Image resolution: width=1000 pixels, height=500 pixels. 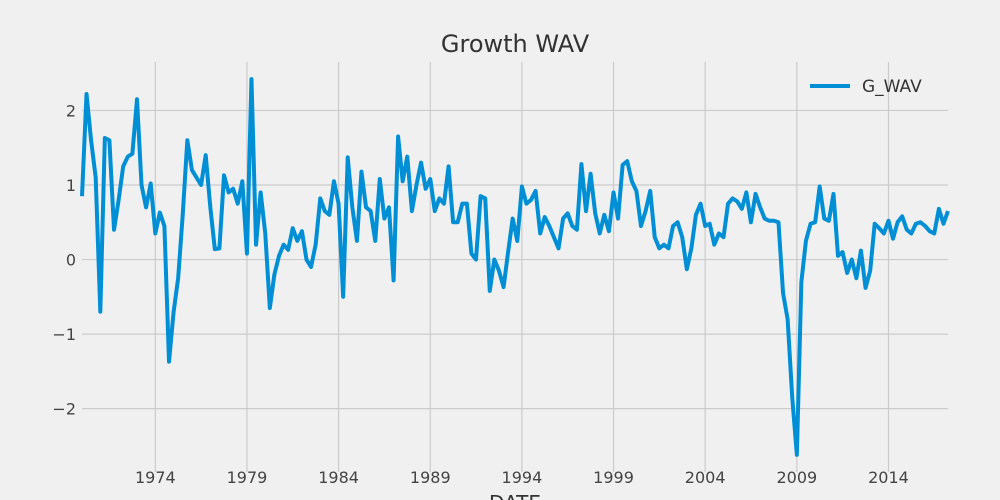 I want to click on x-axis-label: DATE, so click(x=515, y=495).